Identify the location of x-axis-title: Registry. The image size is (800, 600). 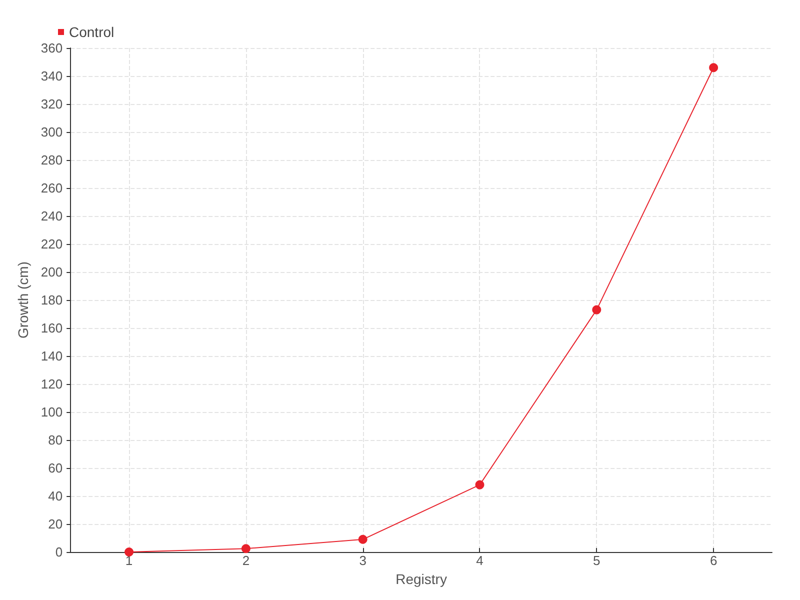
(421, 578).